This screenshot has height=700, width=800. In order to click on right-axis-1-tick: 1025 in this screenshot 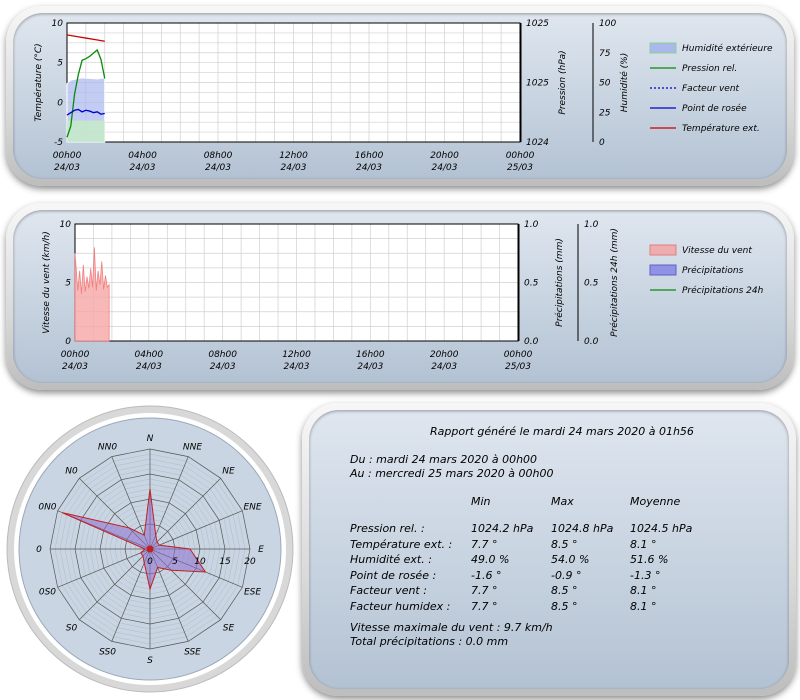, I will do `click(537, 84)`.